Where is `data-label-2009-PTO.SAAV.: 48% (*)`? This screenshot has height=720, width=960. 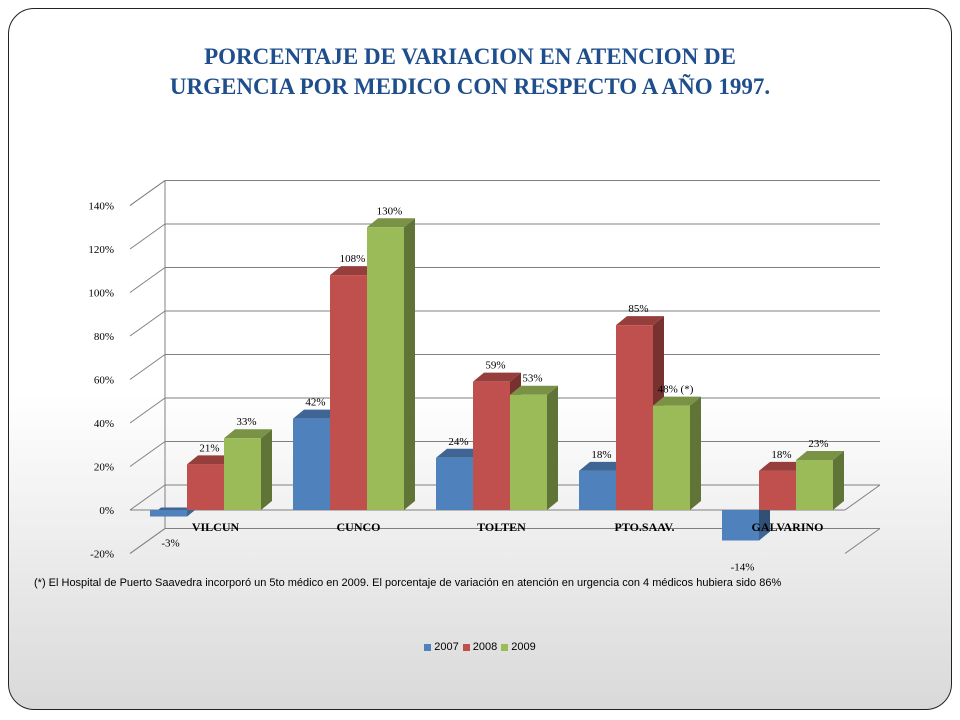 data-label-2009-PTO.SAAV.: 48% (*) is located at coordinates (676, 390).